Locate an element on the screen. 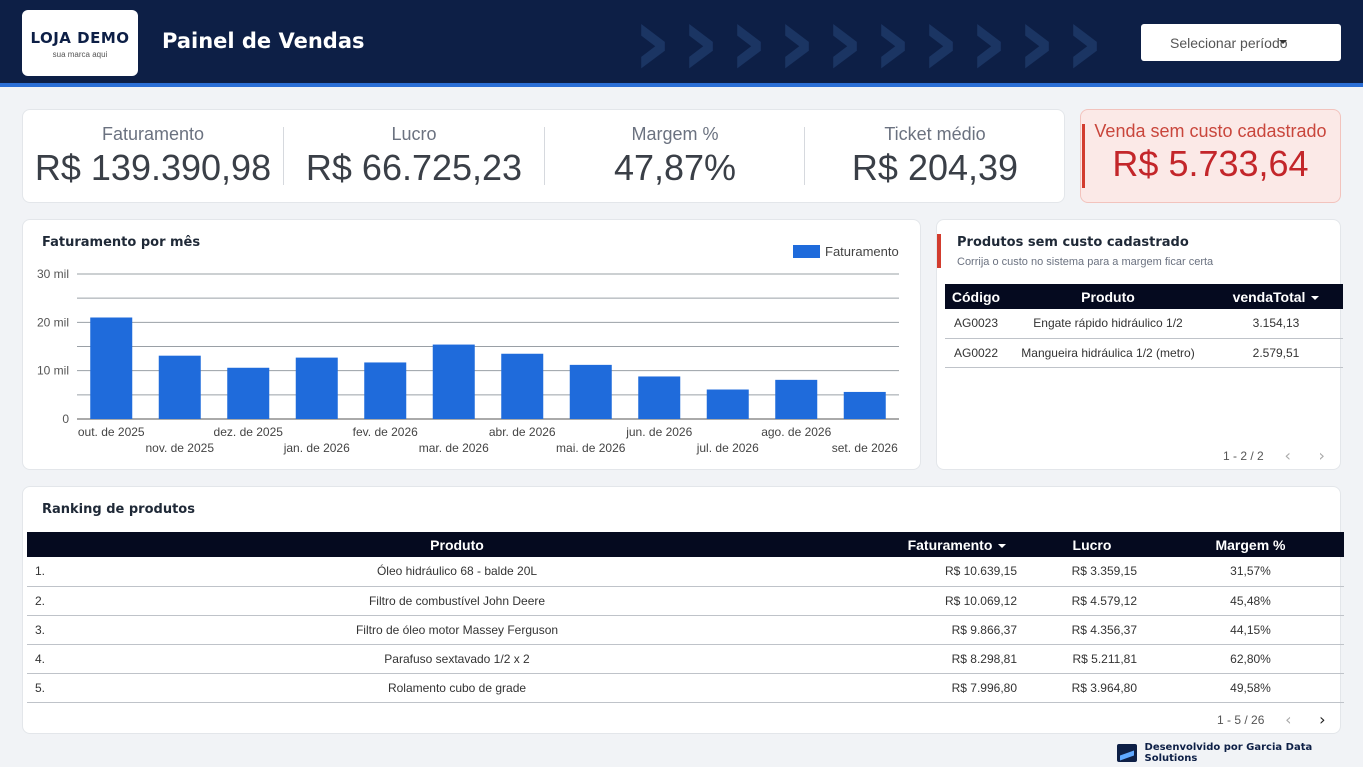 This screenshot has height=767, width=1363. product-name: Óleo hidráulico 68 - balde 20L is located at coordinates (457, 571).